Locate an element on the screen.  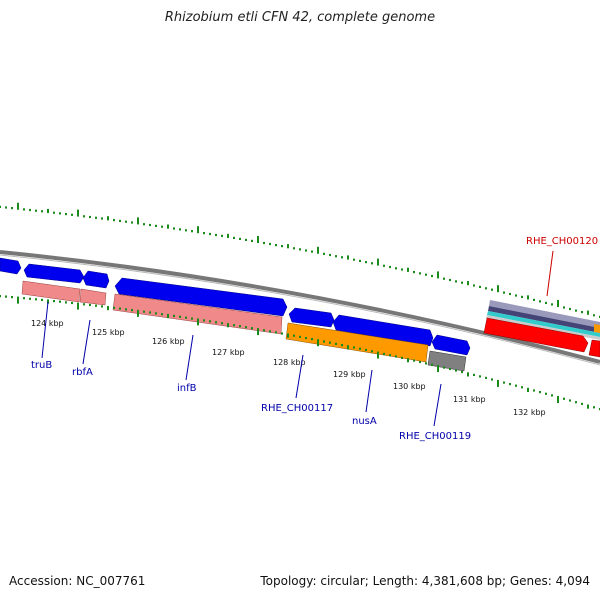
ruler-label: 124 kbp is located at coordinates (47, 323).